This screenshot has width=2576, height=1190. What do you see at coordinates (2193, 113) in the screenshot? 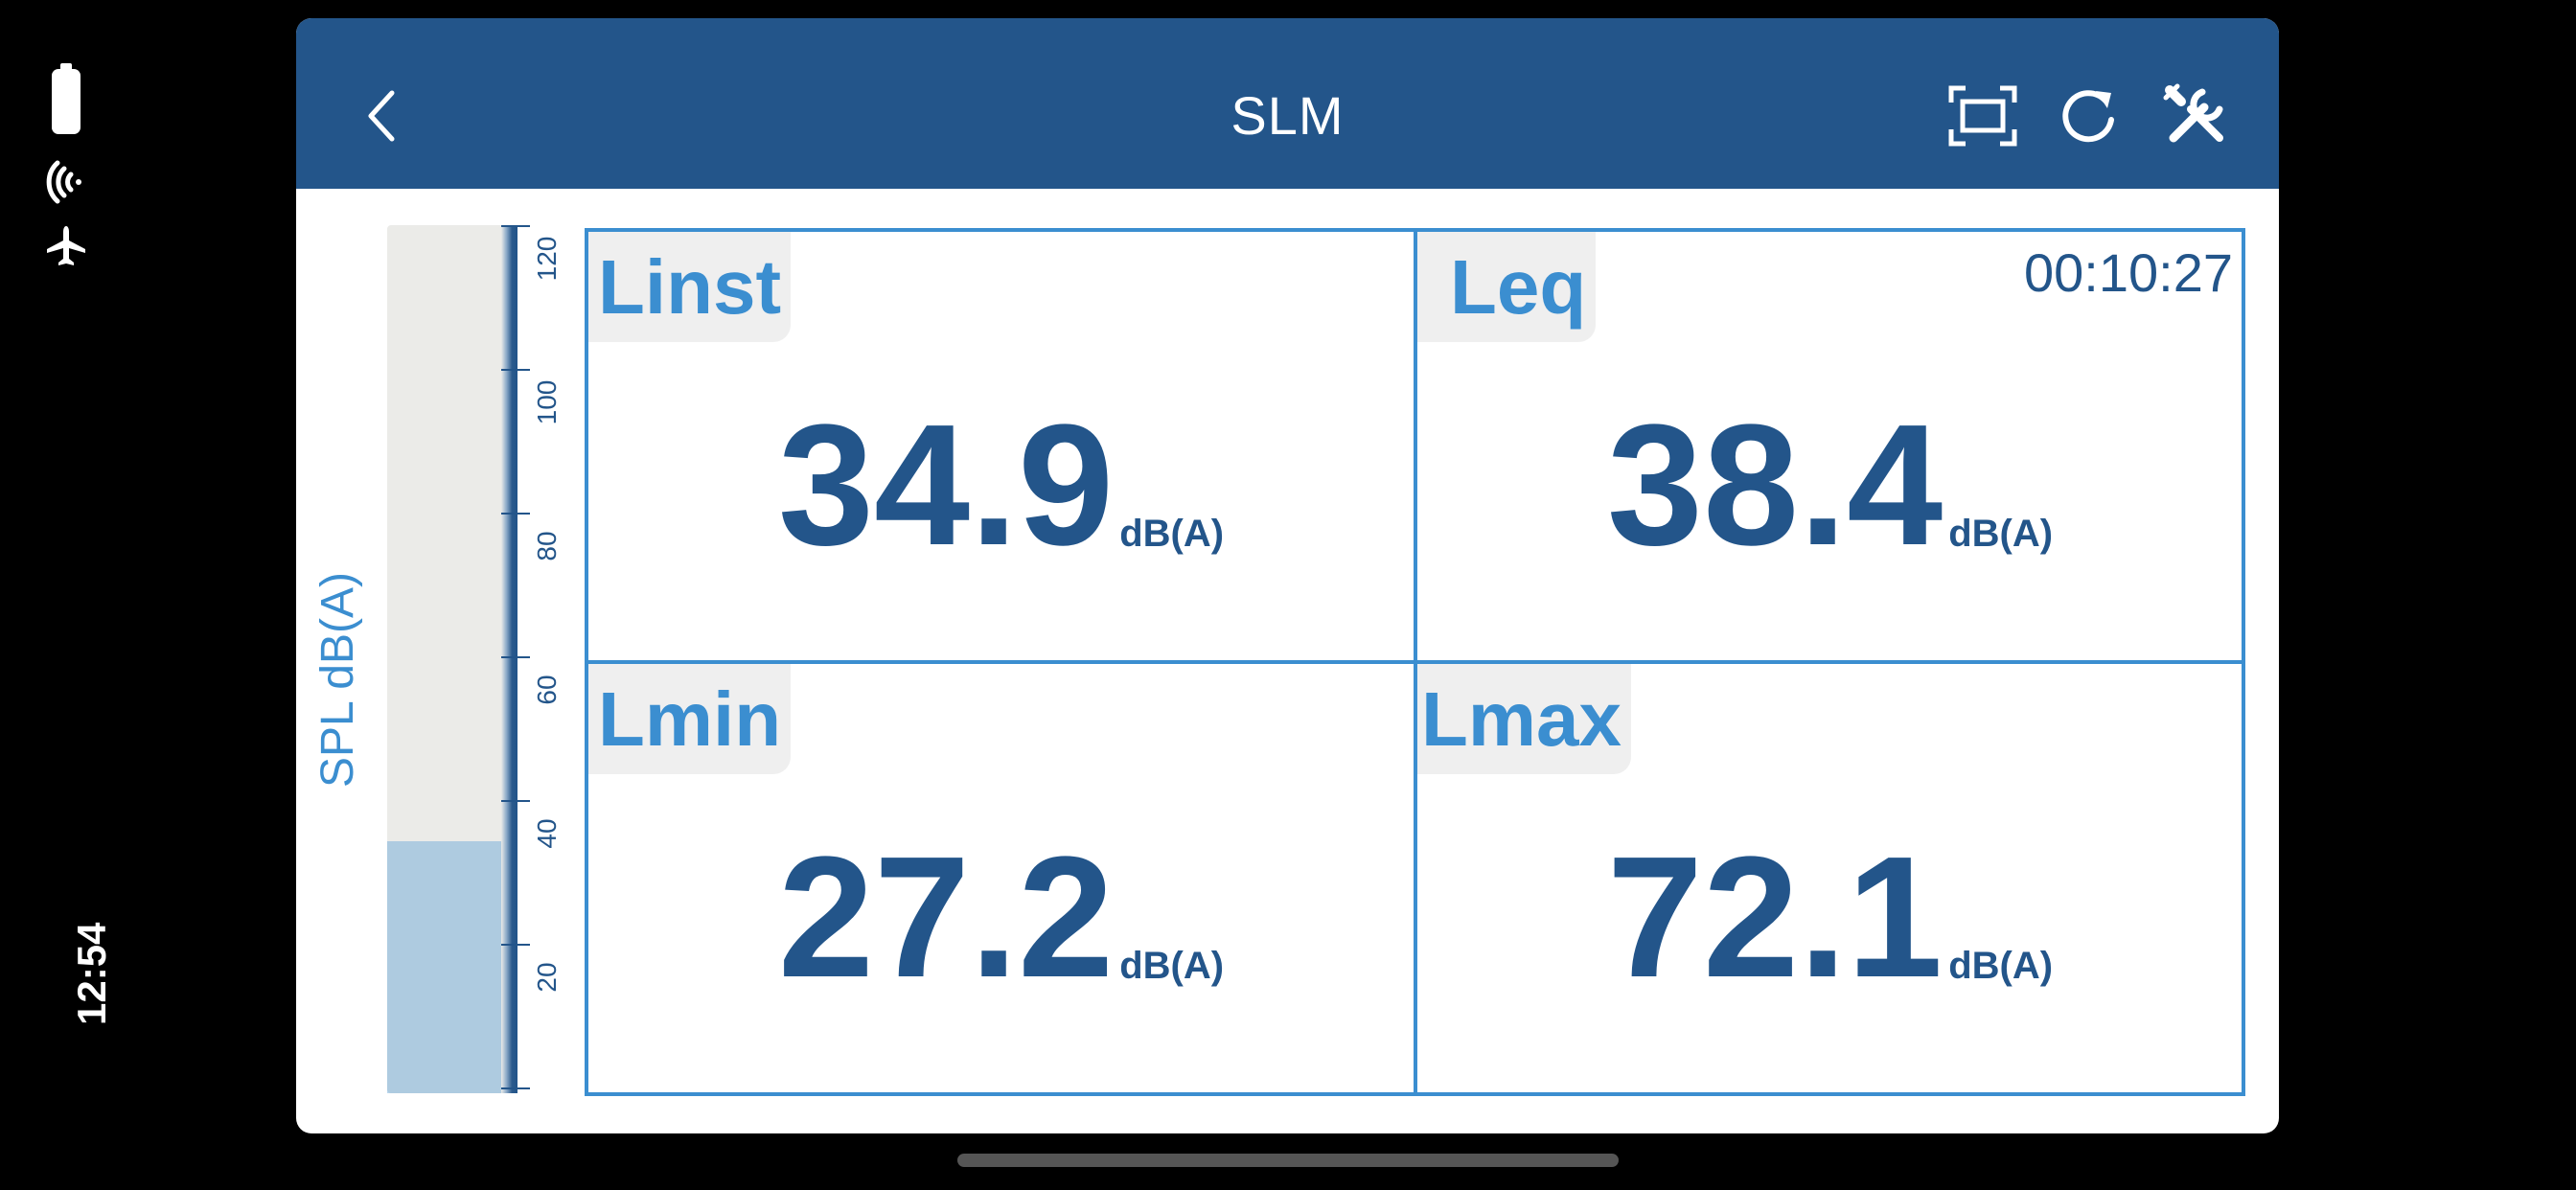
I see `settings-tools-icon` at bounding box center [2193, 113].